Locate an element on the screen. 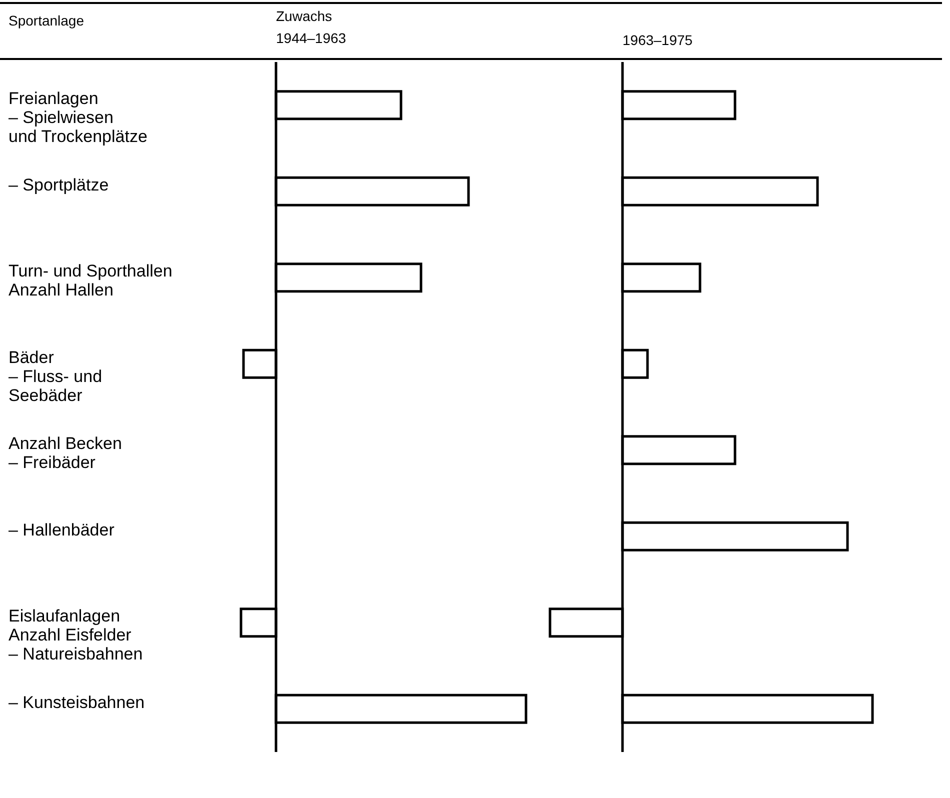  chart-subtitle: 1944–1963 is located at coordinates (311, 38).